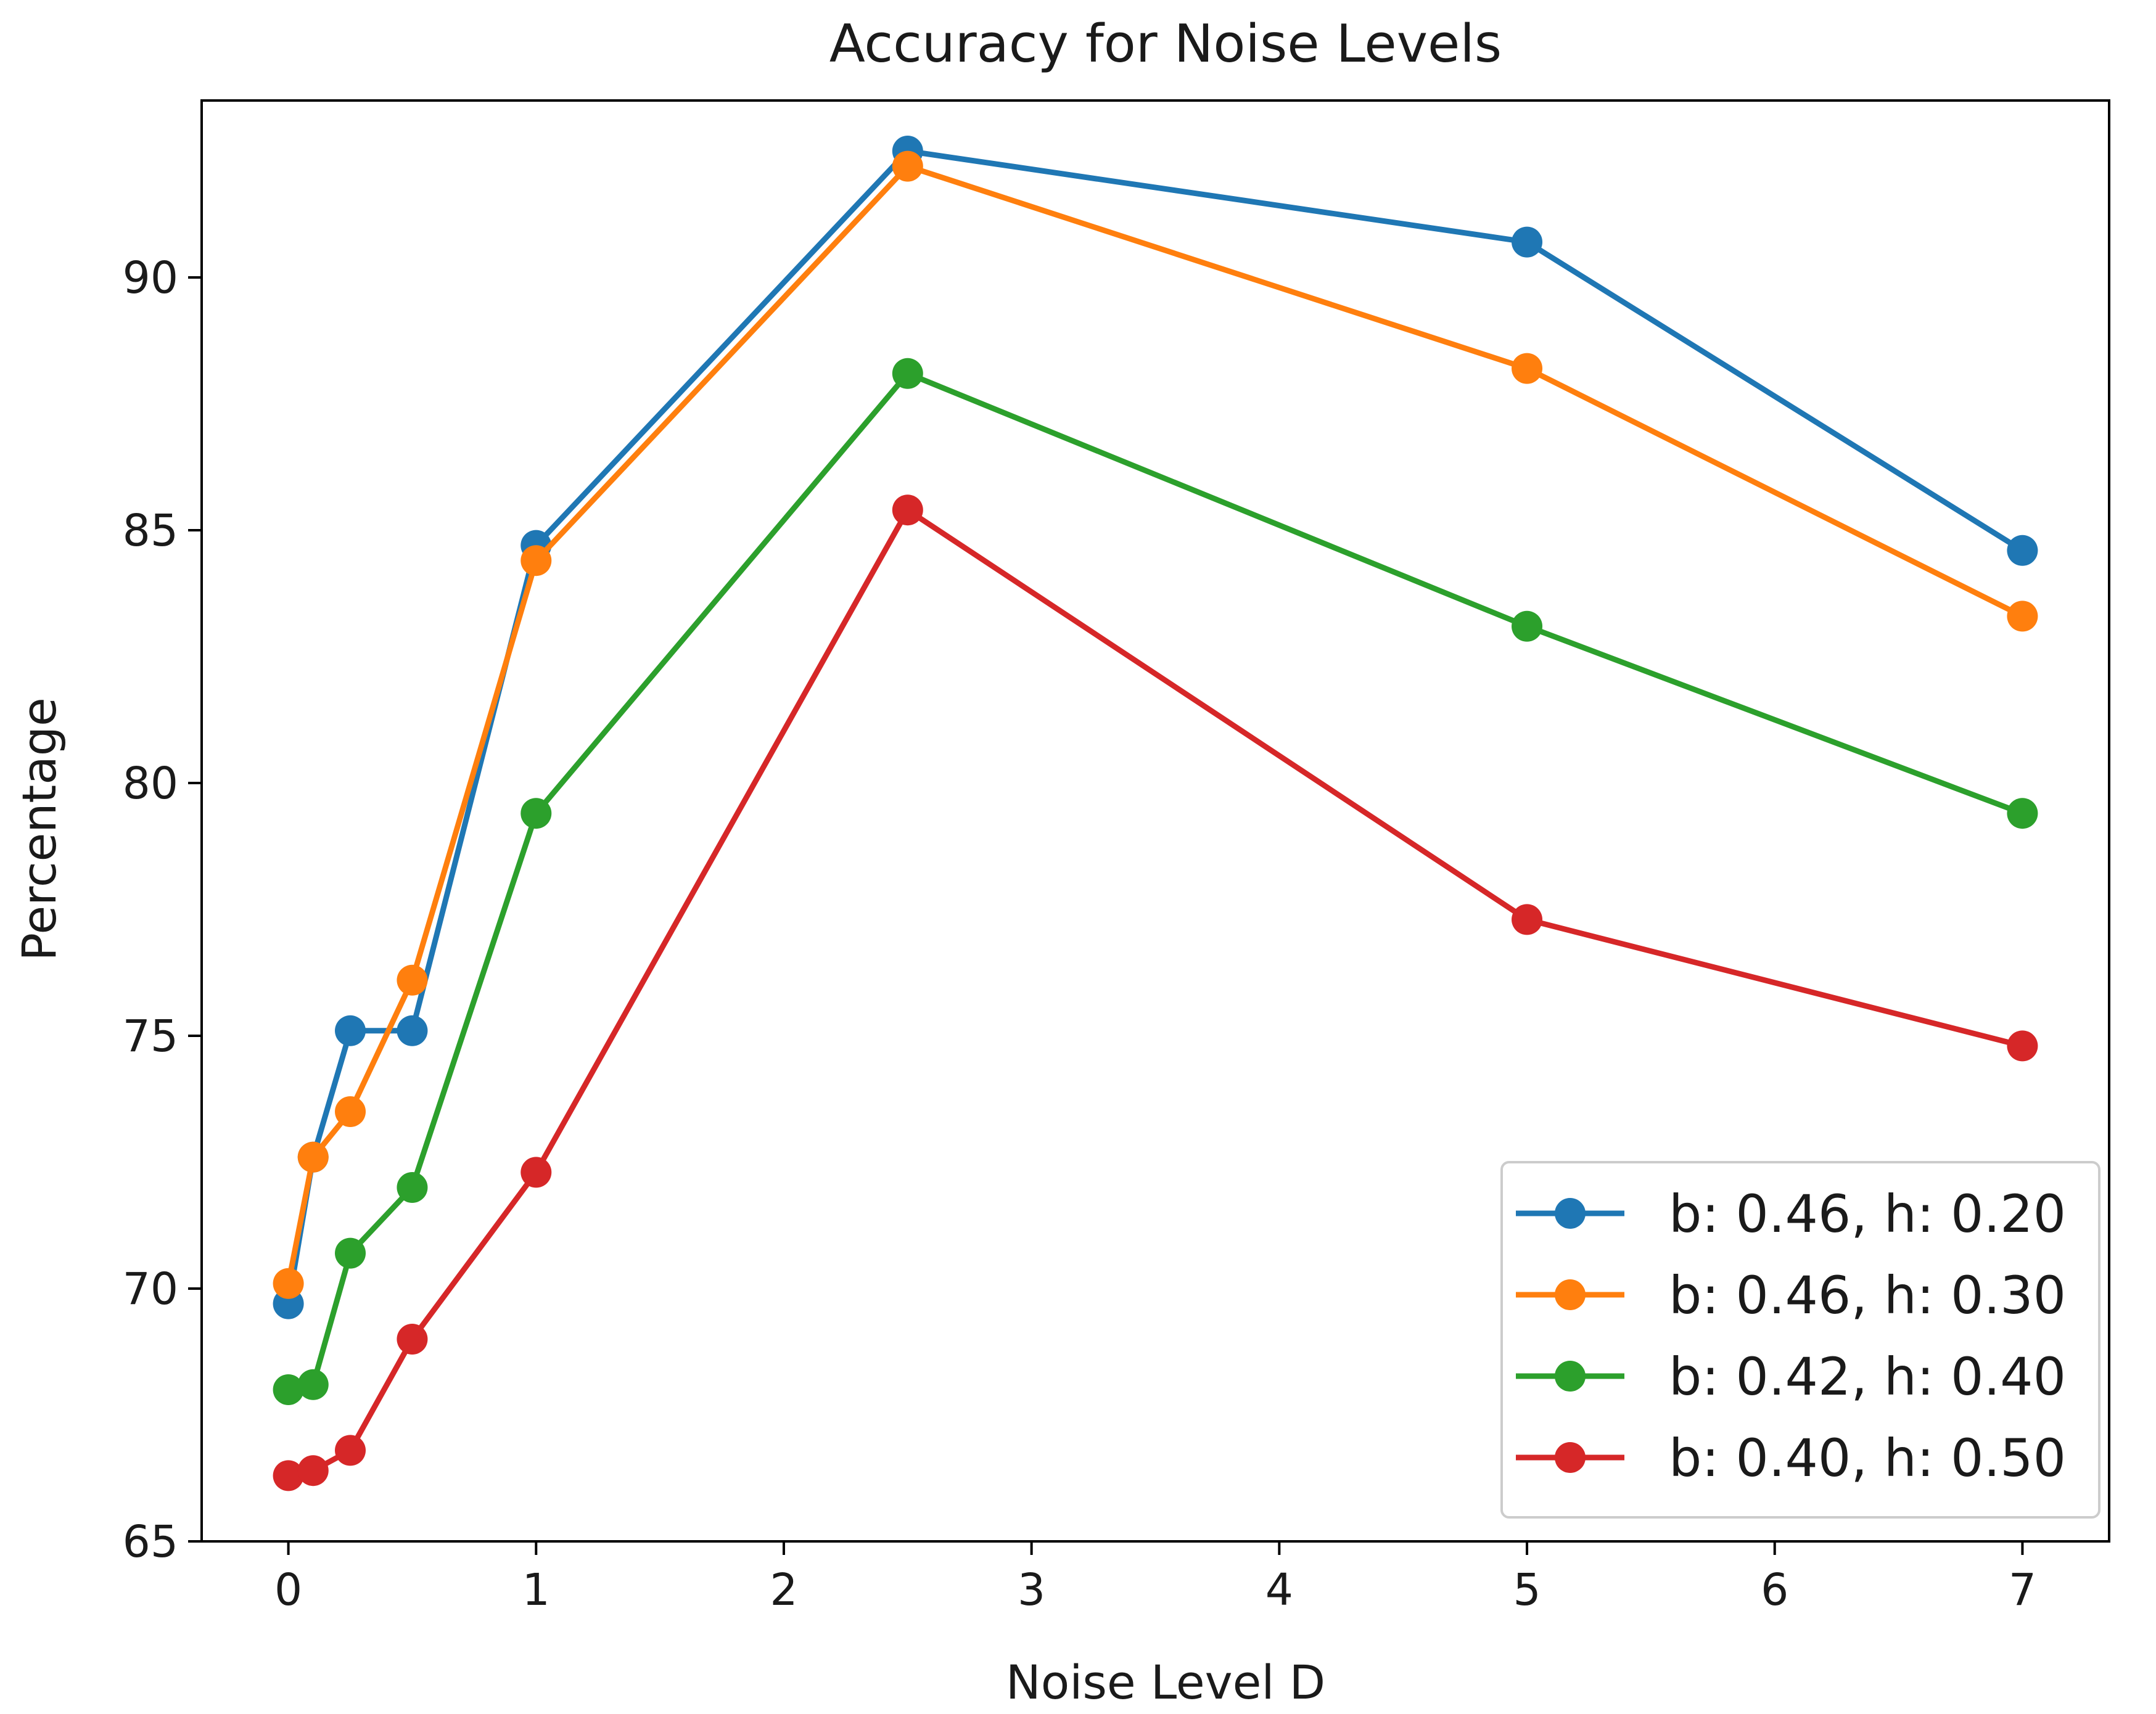  Describe the element at coordinates (1867, 1377) in the screenshot. I see `legend-label: b: 0.42, h: 0.40` at that location.